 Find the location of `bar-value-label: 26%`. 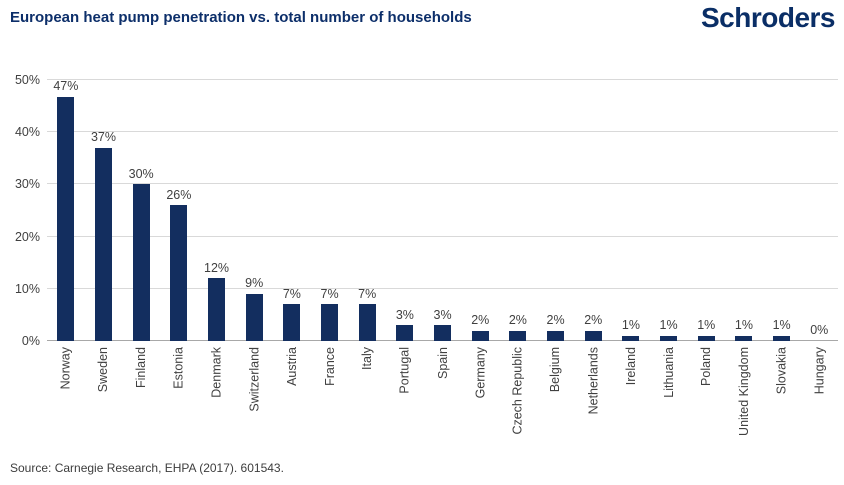

bar-value-label: 26% is located at coordinates (179, 194).